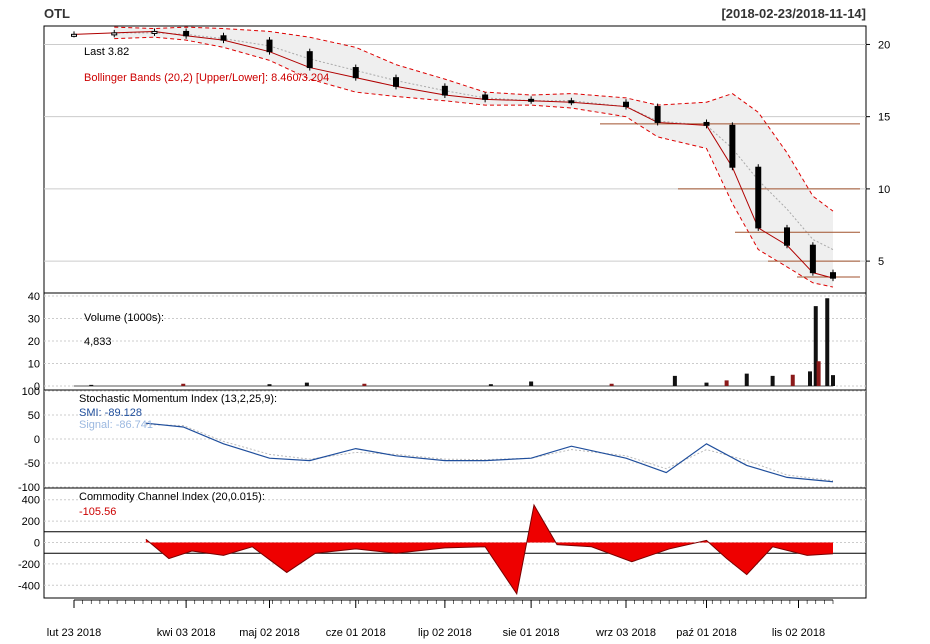  What do you see at coordinates (531, 633) in the screenshot?
I see `x-tick-label: sie 01 2018` at bounding box center [531, 633].